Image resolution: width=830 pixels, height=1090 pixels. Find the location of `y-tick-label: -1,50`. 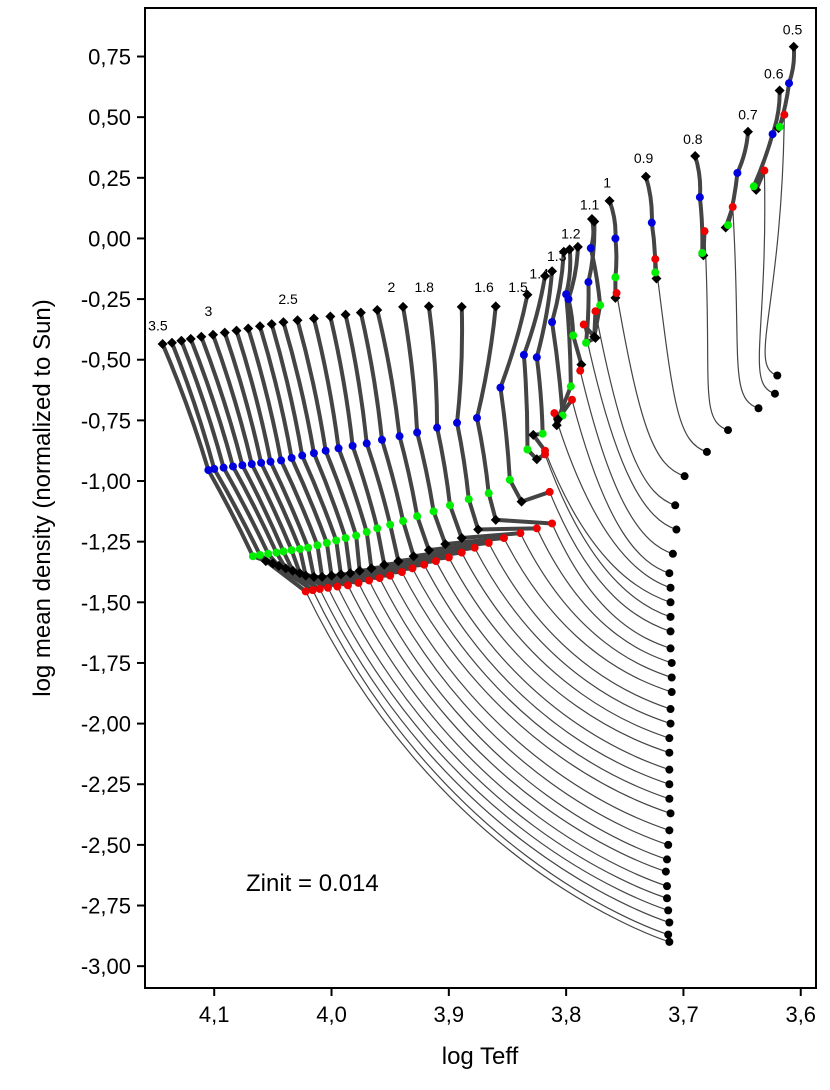

y-tick-label: -1,50 is located at coordinates (106, 602).